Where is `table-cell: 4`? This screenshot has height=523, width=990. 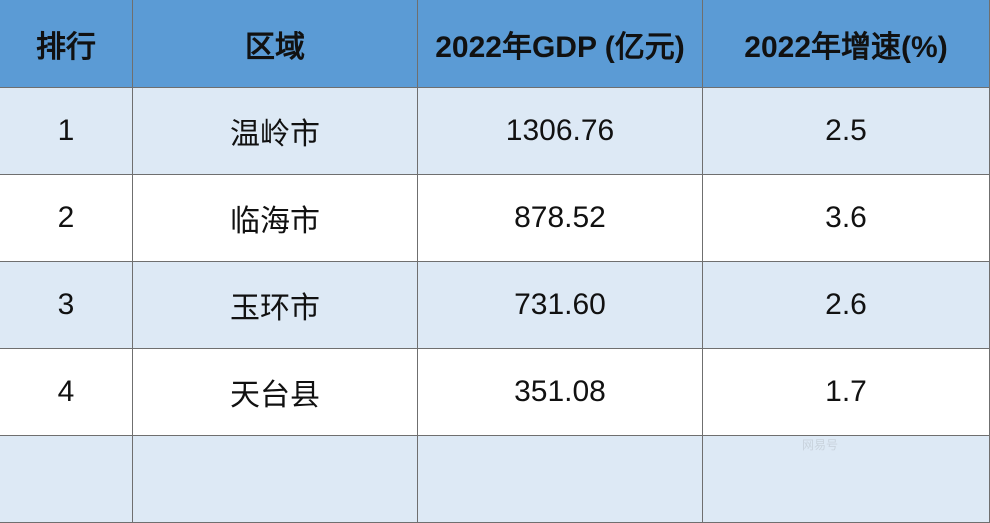
table-cell: 4 is located at coordinates (66, 392).